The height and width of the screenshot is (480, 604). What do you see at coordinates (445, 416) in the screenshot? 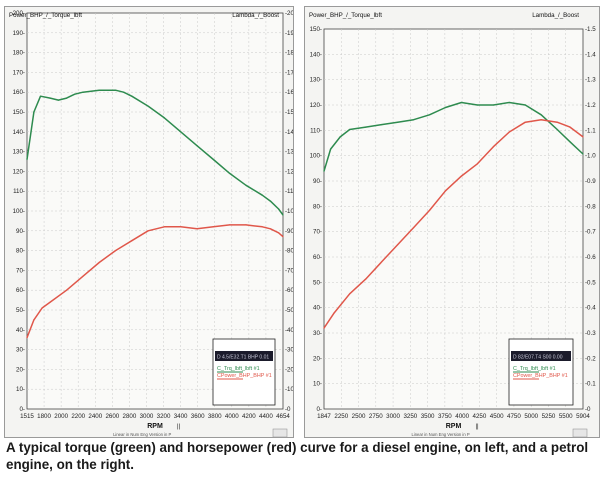
I see `x-tick-label: 3750` at bounding box center [445, 416].